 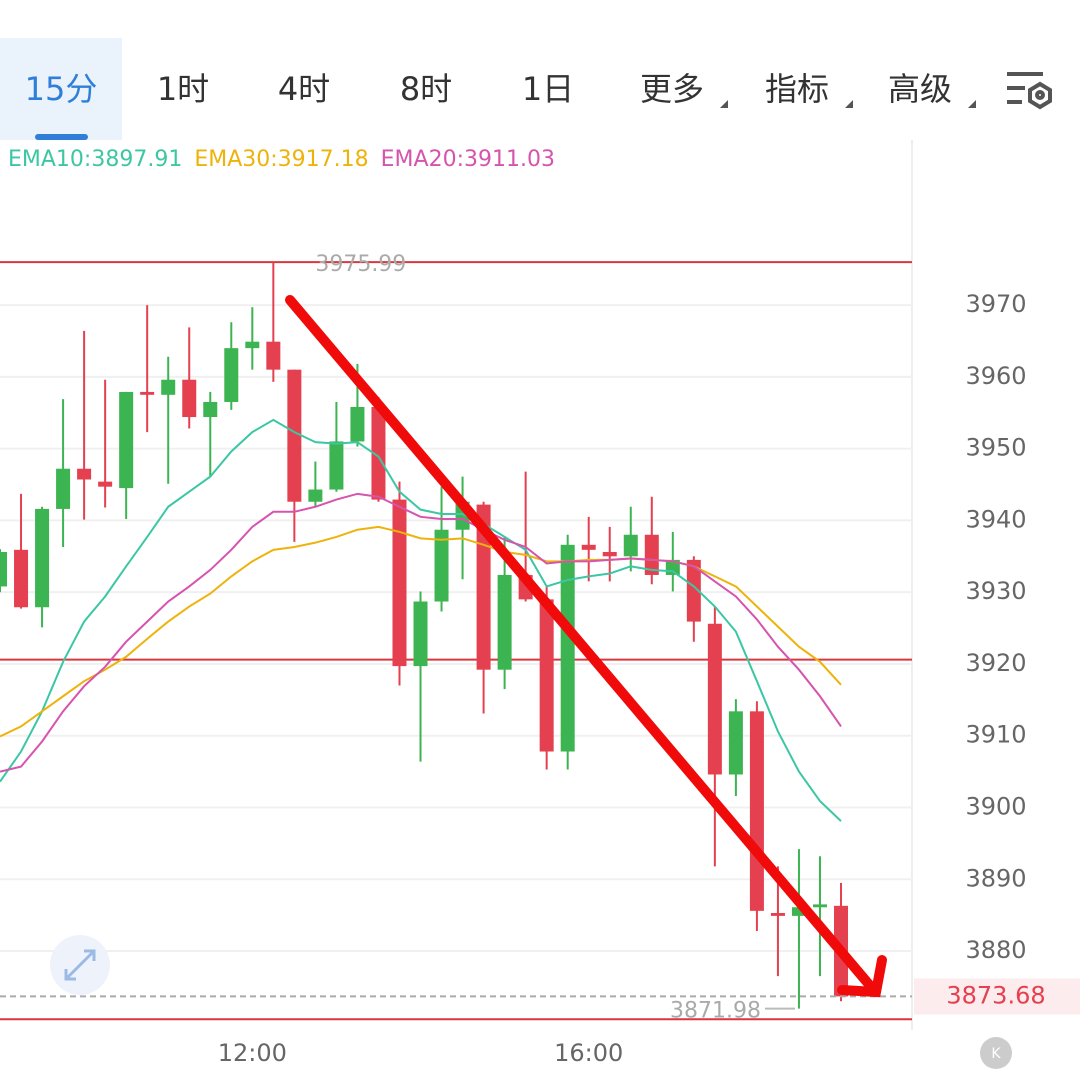 What do you see at coordinates (304, 89) in the screenshot?
I see `tab: 4时` at bounding box center [304, 89].